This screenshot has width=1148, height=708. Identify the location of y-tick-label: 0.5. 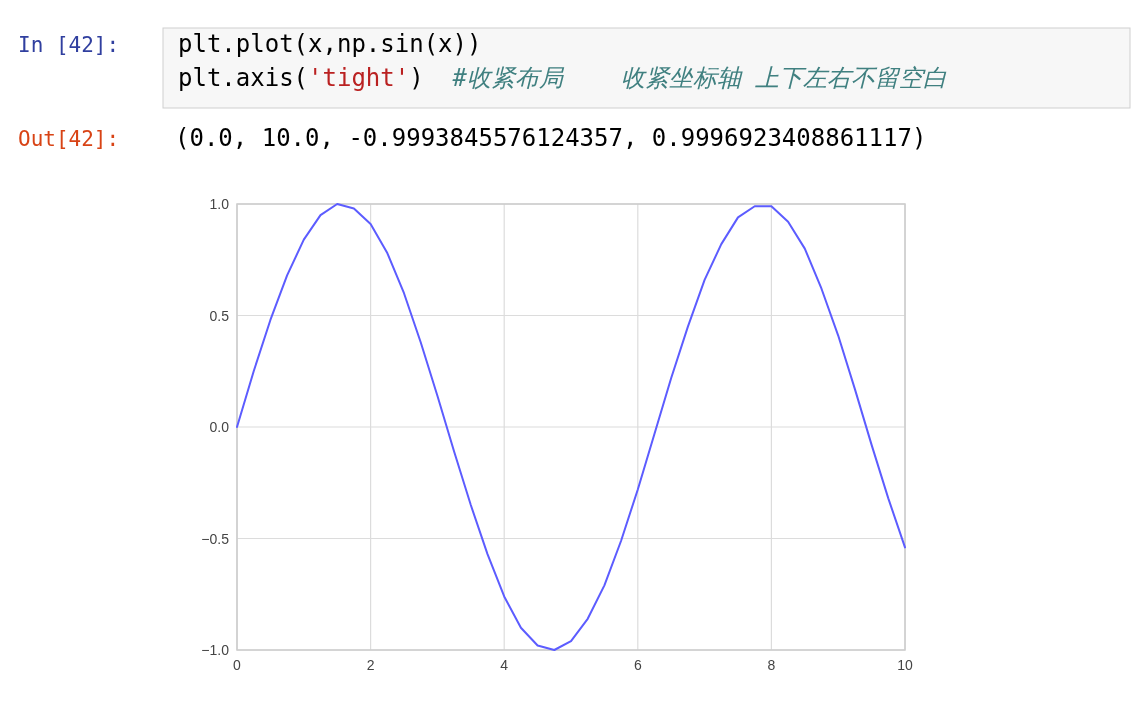
(219, 315).